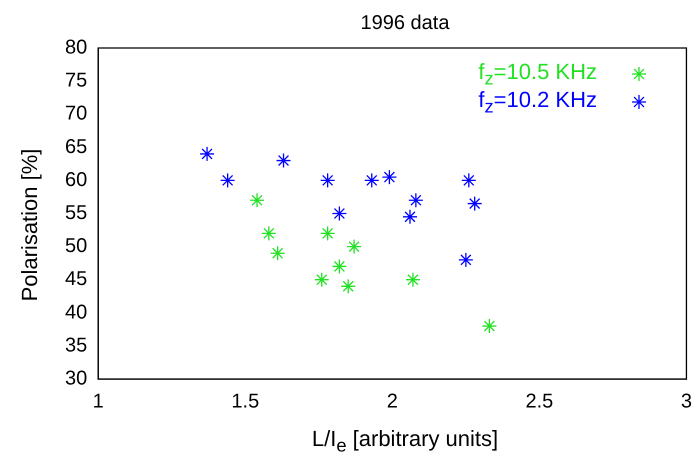  Describe the element at coordinates (405, 23) in the screenshot. I see `chart-title: 1996 data` at that location.